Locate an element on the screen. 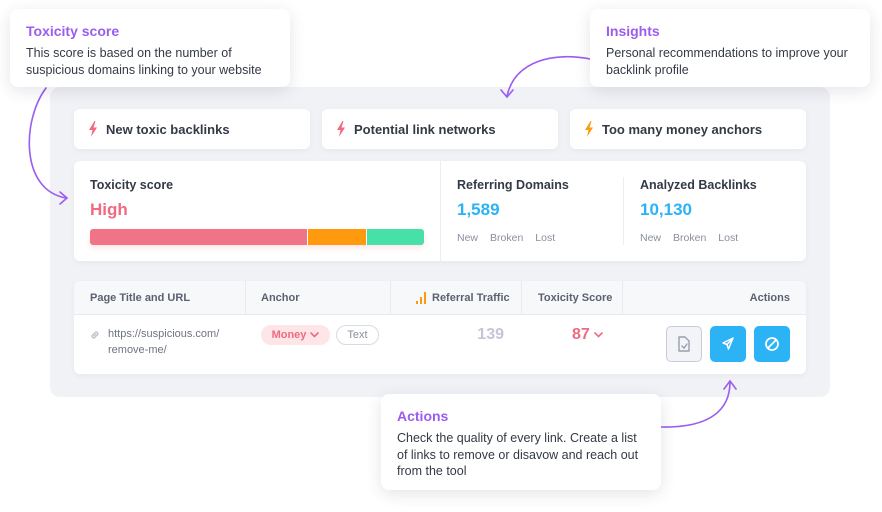  tooltip-title: Insights is located at coordinates (633, 31).